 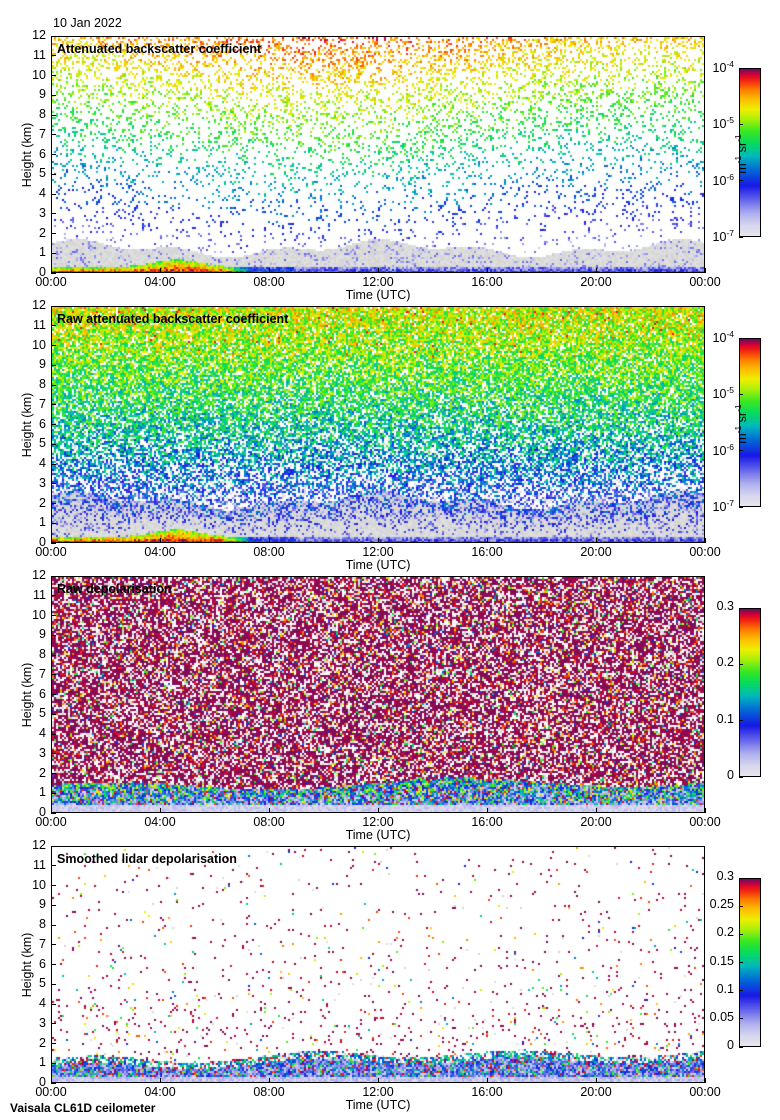 What do you see at coordinates (723, 179) in the screenshot?
I see `colorbar-tick-label: 10⁻⁶` at bounding box center [723, 179].